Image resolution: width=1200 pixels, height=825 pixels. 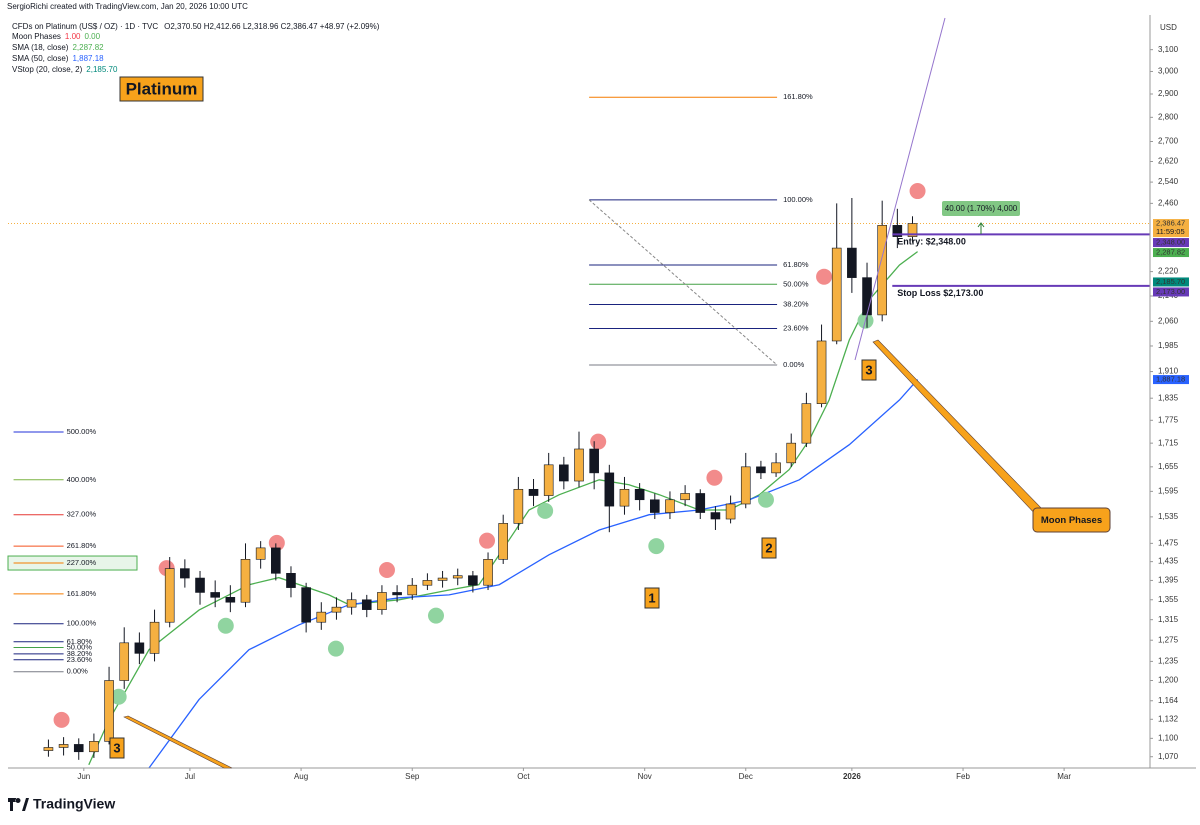 What do you see at coordinates (1168, 542) in the screenshot?
I see `y-tick-label: 1,475` at bounding box center [1168, 542].